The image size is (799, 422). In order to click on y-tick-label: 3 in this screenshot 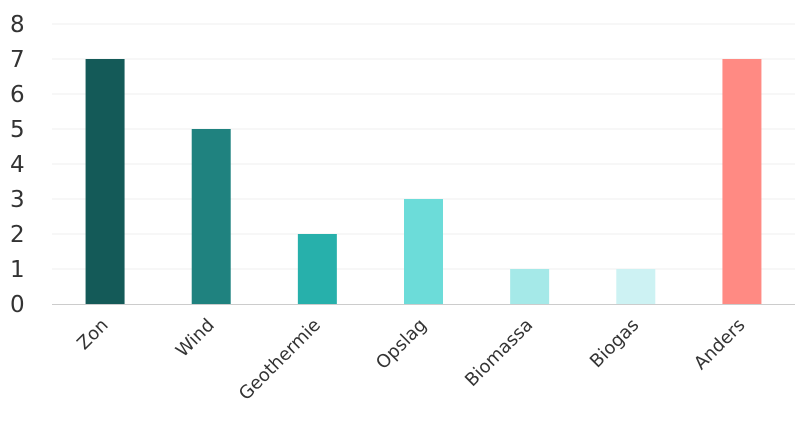, I will do `click(17, 200)`.